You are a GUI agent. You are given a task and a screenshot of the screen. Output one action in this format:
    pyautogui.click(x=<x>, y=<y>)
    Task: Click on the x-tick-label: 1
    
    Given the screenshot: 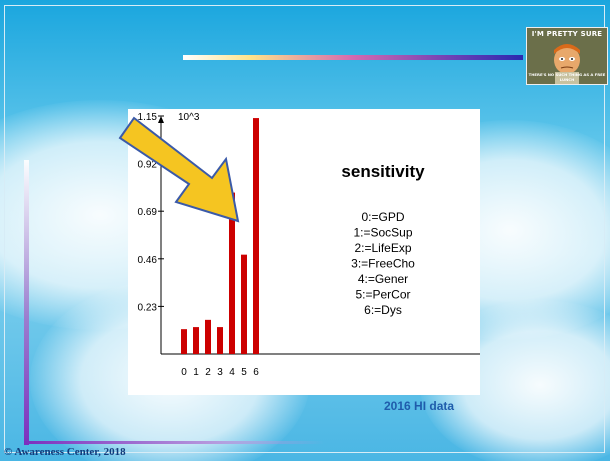 What is the action you would take?
    pyautogui.click(x=196, y=372)
    